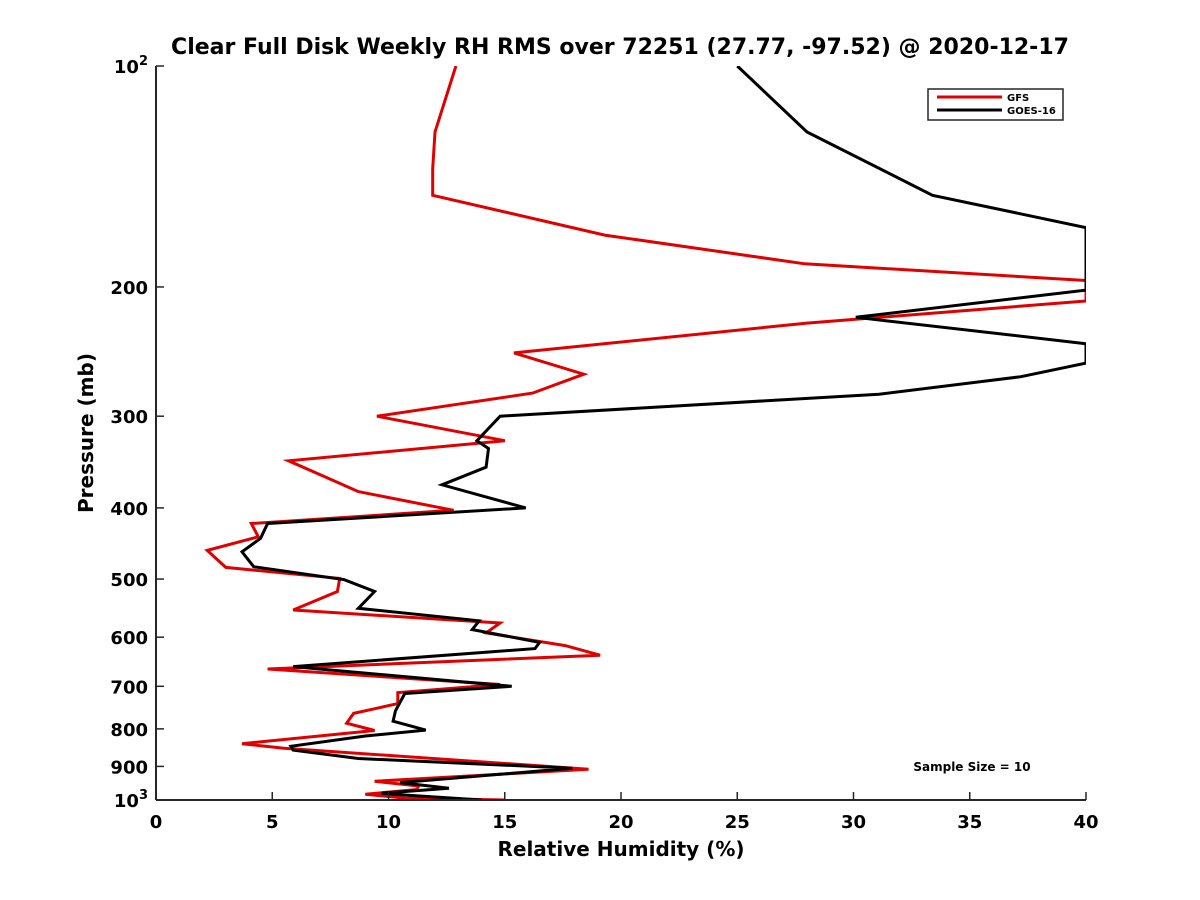 The image size is (1200, 900). I want to click on legend-box, so click(995, 104).